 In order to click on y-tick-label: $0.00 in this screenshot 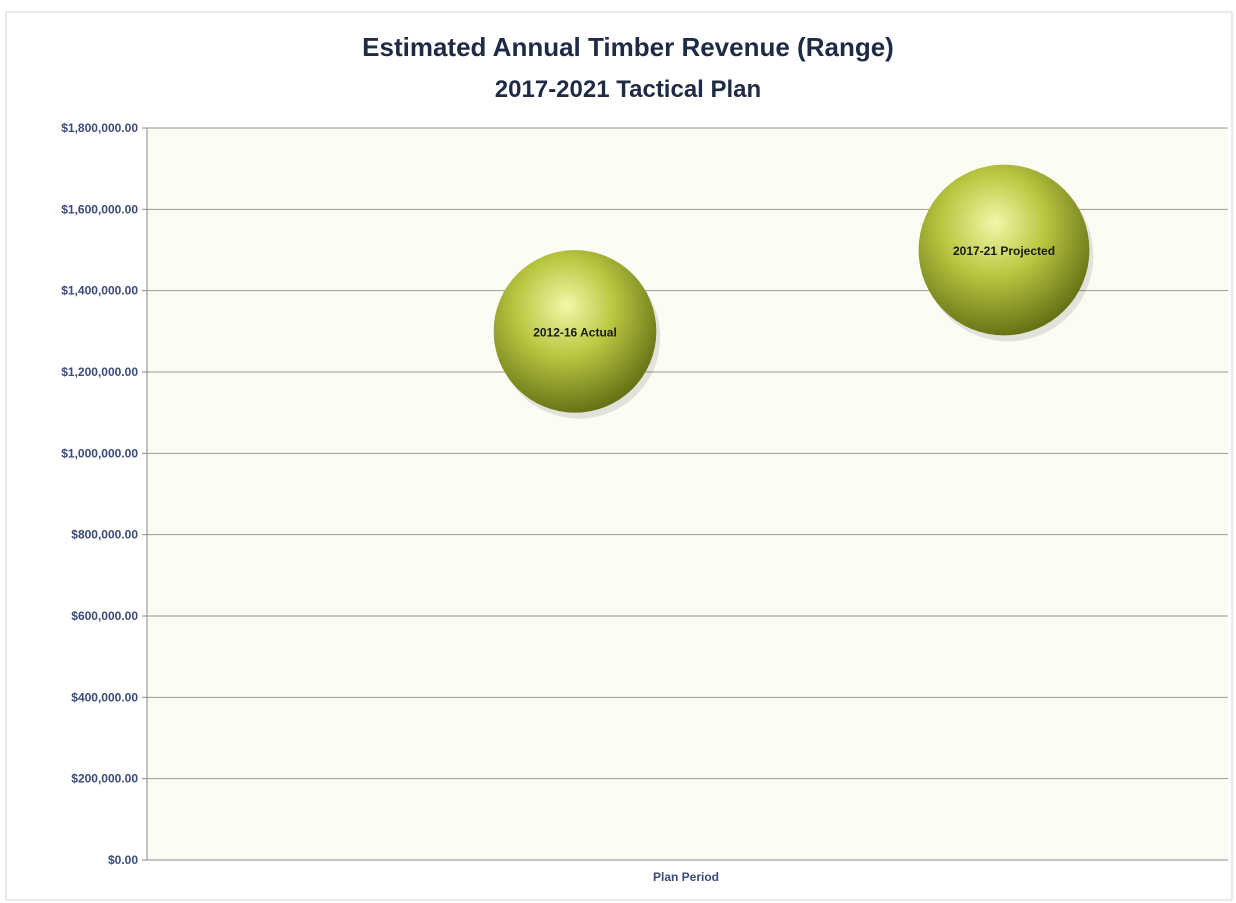, I will do `click(123, 860)`.